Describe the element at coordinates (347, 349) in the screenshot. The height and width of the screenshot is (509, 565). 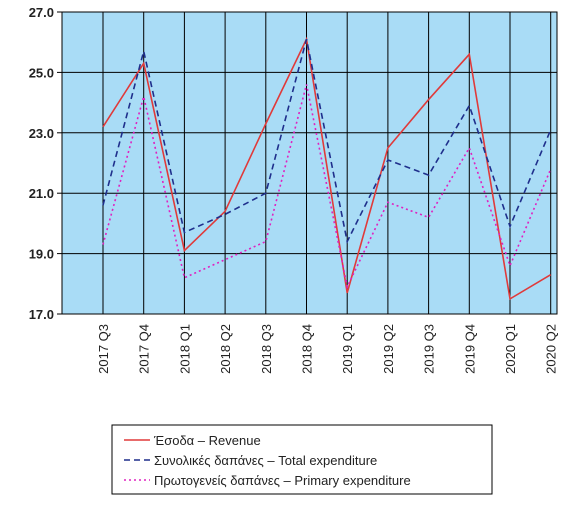
I see `x-tick-label: 2019 Q1` at that location.